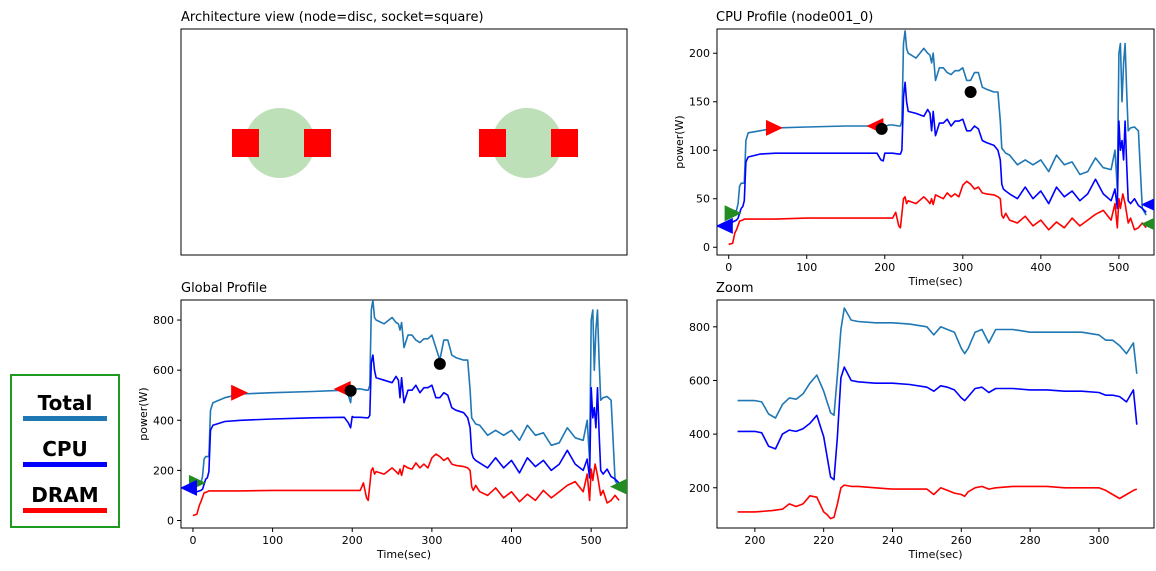  Describe the element at coordinates (699, 53) in the screenshot. I see `cpu-profile-y-tick-label: 200` at that location.